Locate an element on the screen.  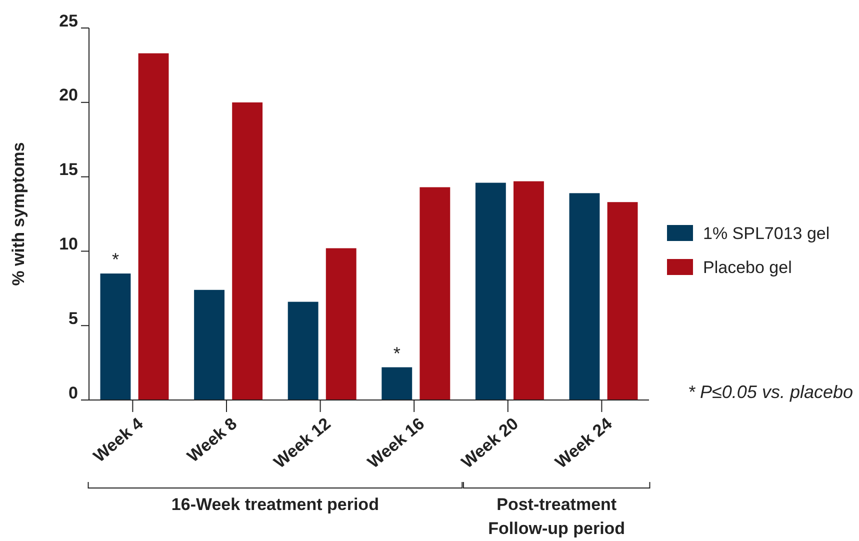
legend-label: Placebo gel is located at coordinates (747, 267).